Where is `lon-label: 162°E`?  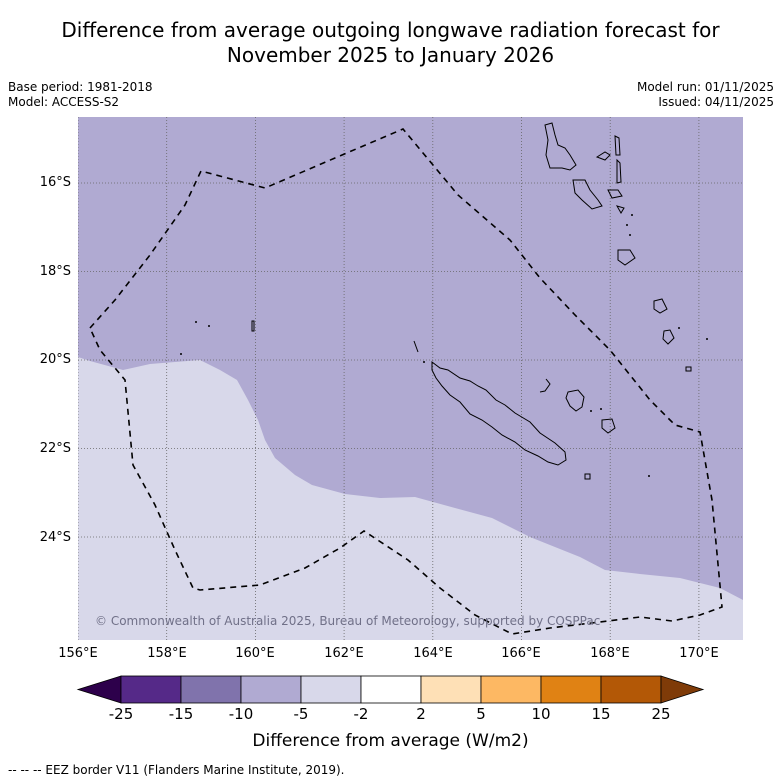 lon-label: 162°E is located at coordinates (344, 653).